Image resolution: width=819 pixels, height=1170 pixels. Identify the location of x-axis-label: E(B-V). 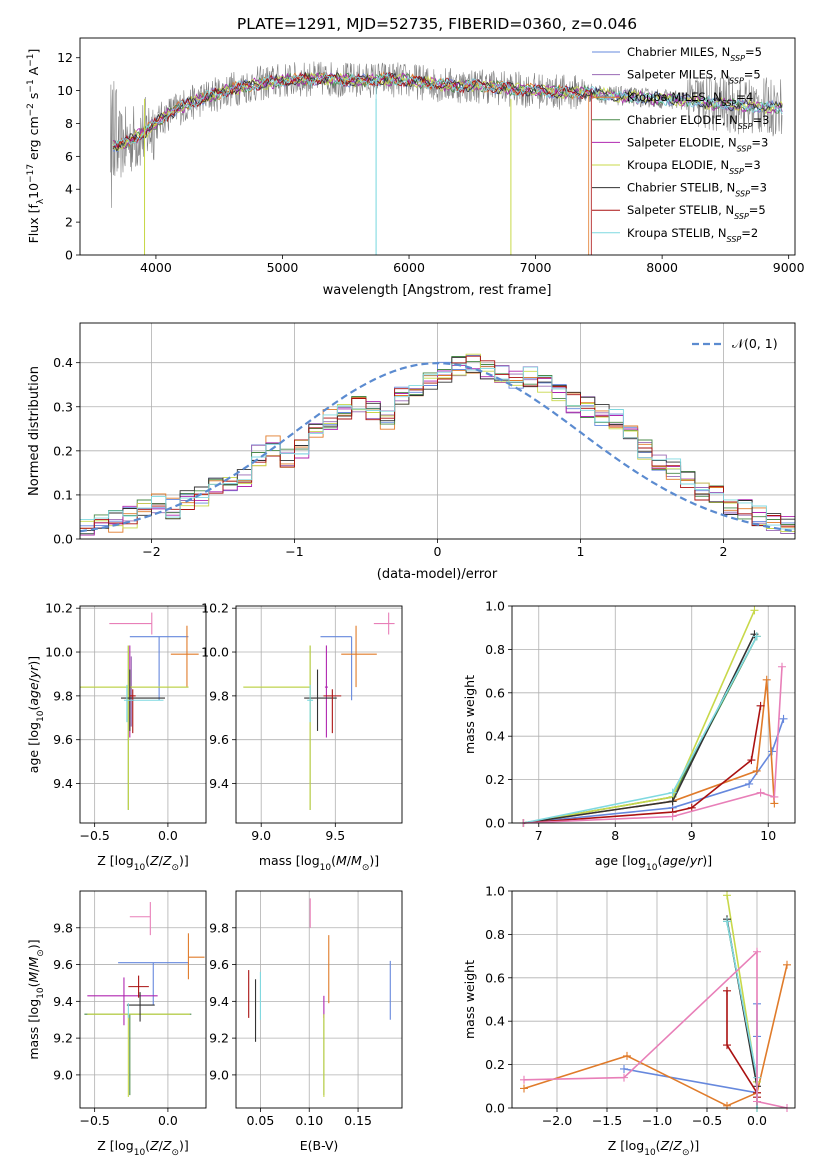
(319, 1145).